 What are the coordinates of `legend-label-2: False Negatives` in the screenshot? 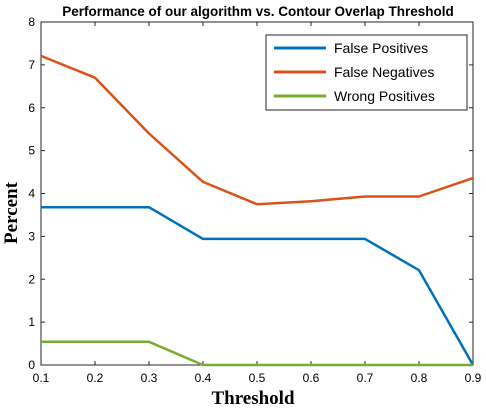 It's located at (384, 72).